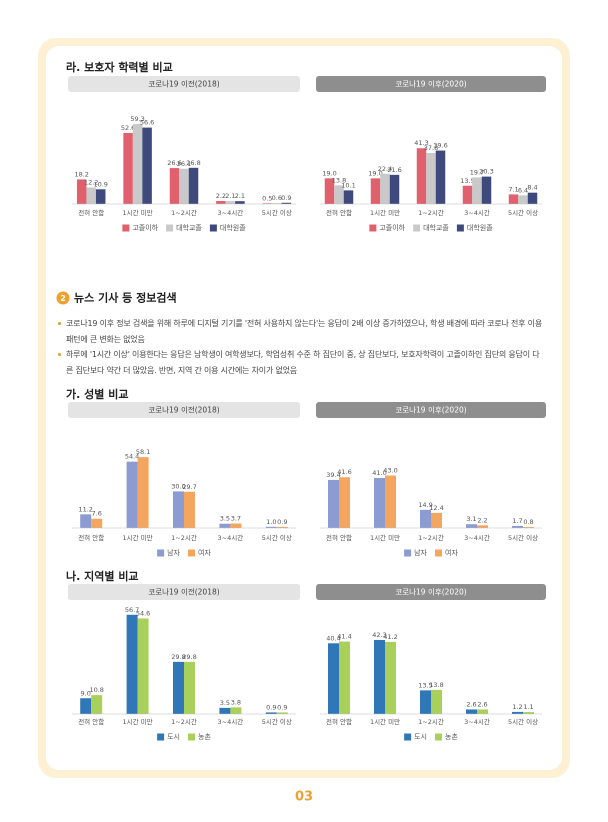  Describe the element at coordinates (394, 170) in the screenshot. I see `value-label: 21.6` at that location.